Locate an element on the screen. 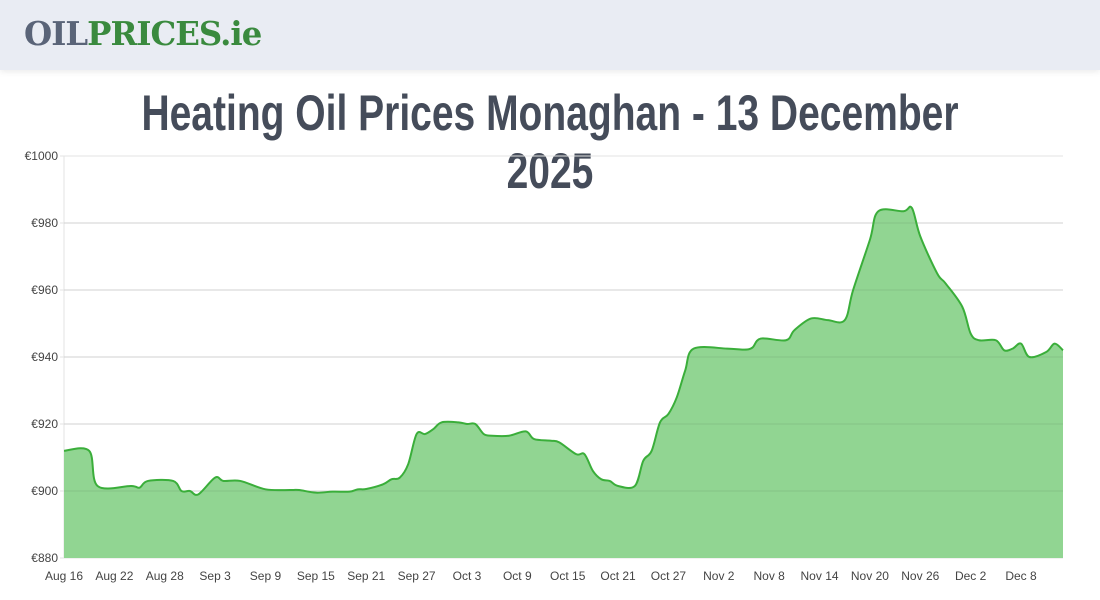 Image resolution: width=1100 pixels, height=600 pixels. x-tick-label: Aug 22 is located at coordinates (114, 576).